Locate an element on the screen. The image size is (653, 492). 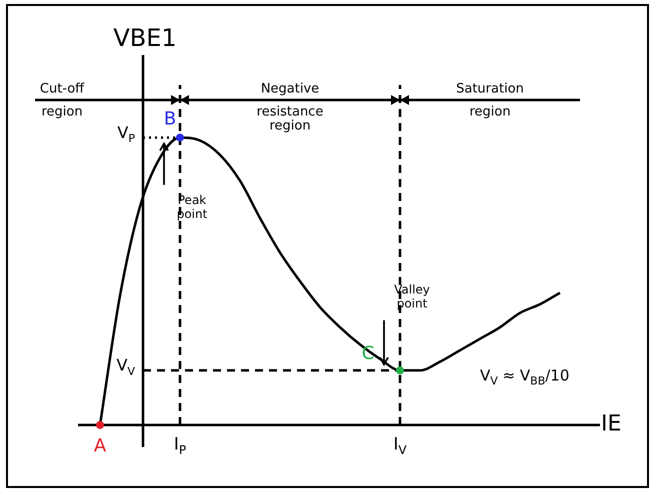
text: Cut-off region is located at coordinates (63, 100).